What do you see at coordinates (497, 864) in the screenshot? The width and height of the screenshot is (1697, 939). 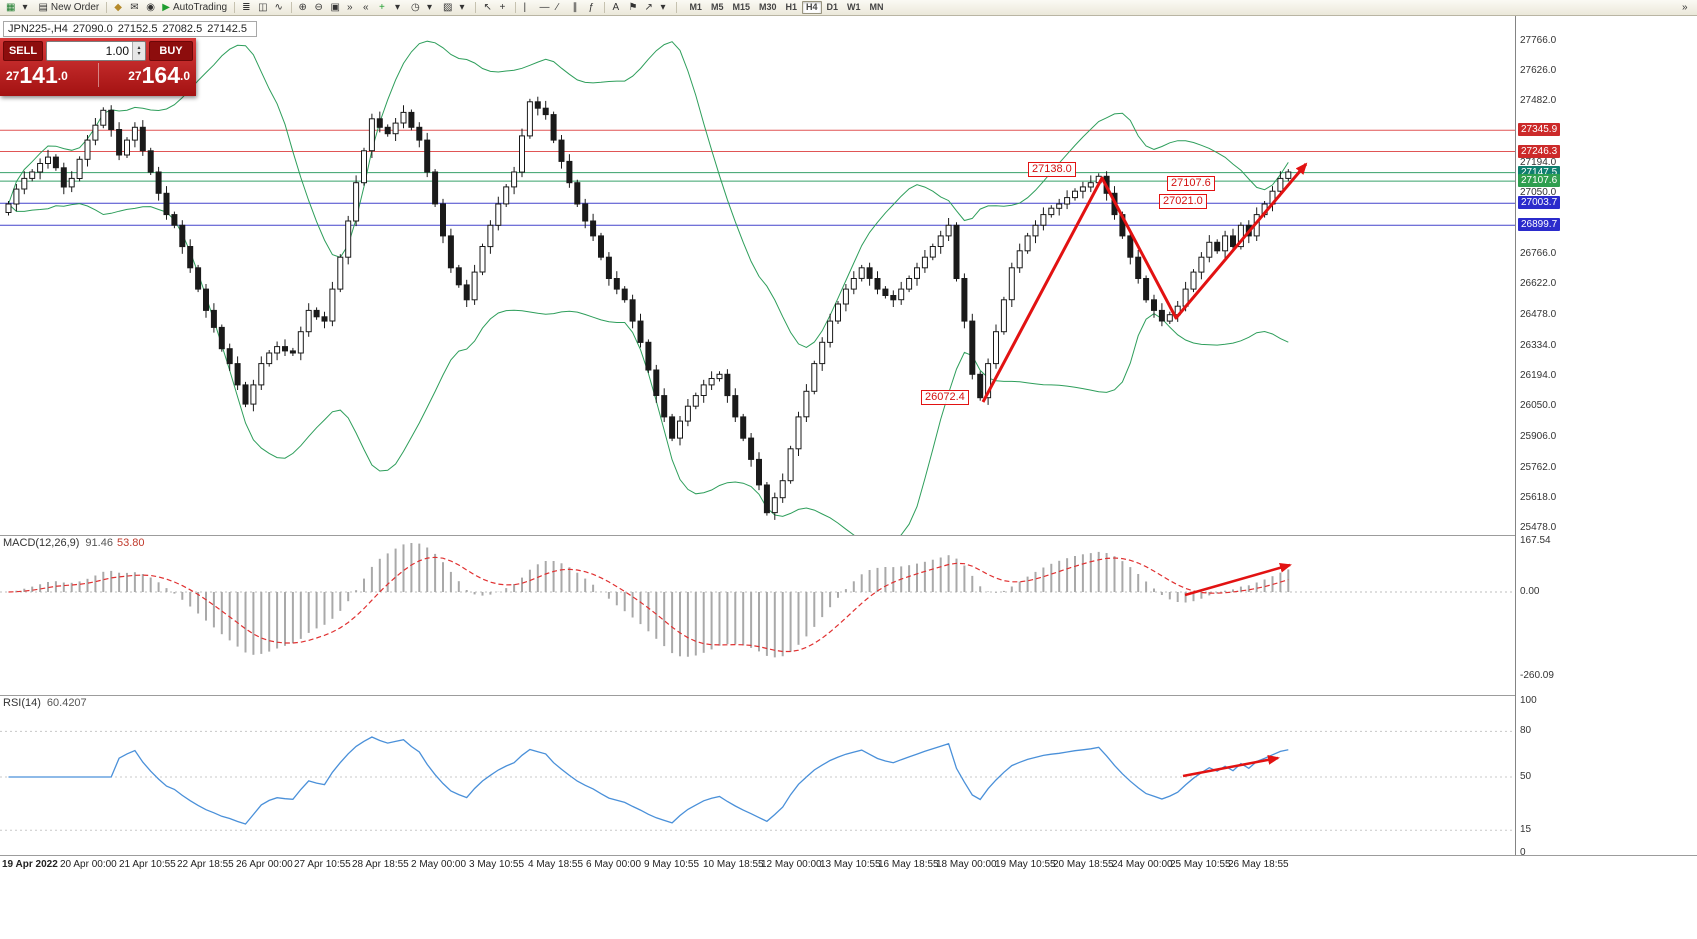 I see `time-axis-label: 3 May 10:55` at bounding box center [497, 864].